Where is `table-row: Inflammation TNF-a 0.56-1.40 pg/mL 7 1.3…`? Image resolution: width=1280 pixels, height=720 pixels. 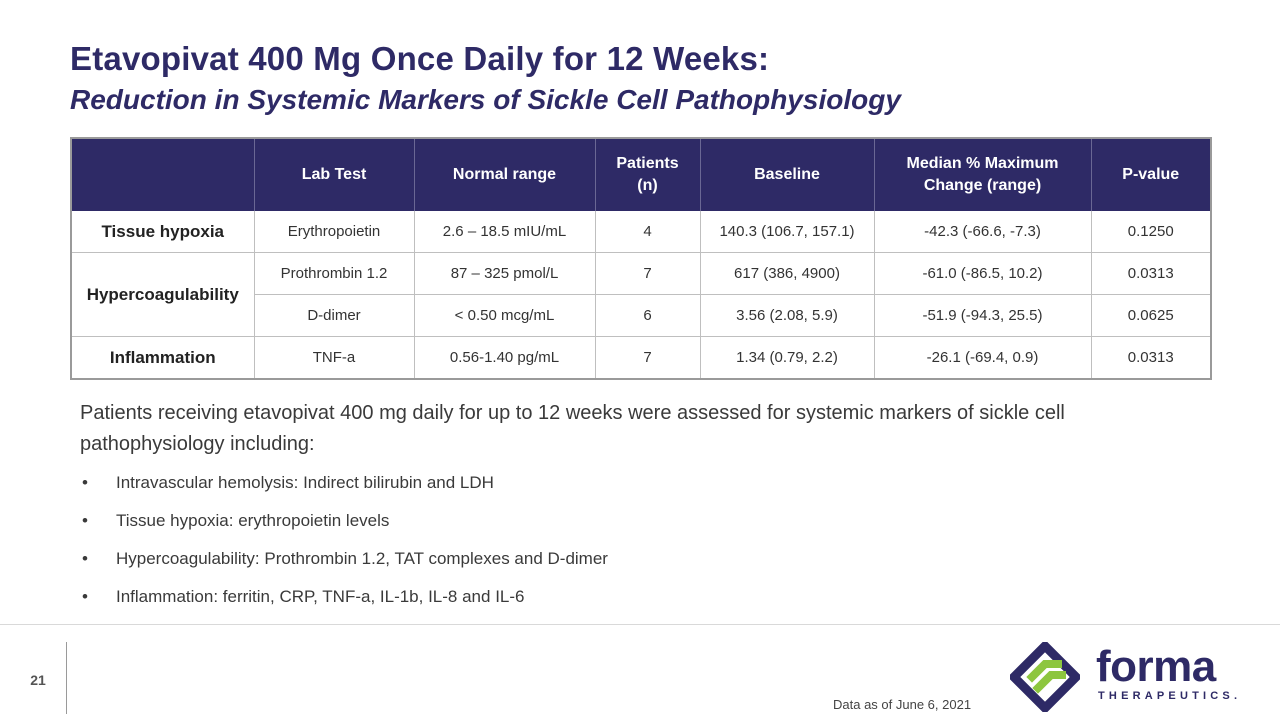 table-row: Inflammation TNF-a 0.56-1.40 pg/mL 7 1.3… is located at coordinates (641, 358).